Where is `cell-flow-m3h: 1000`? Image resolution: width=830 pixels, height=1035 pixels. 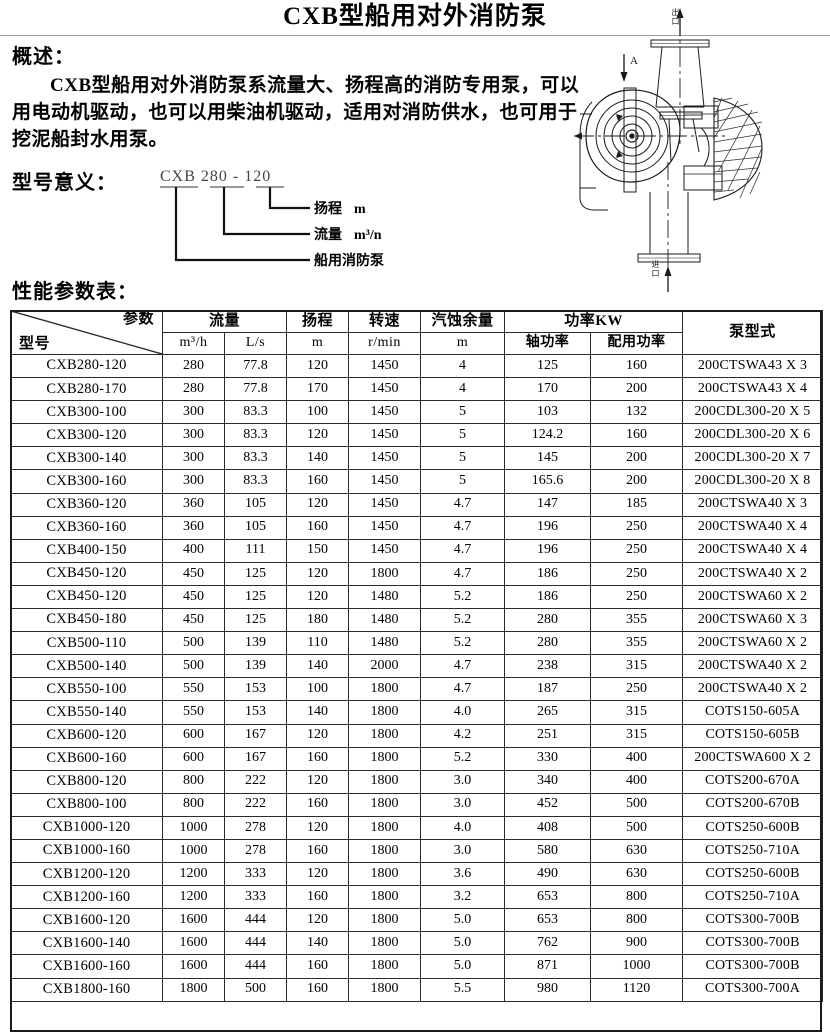
cell-flow-m3h: 1000 is located at coordinates (193, 827).